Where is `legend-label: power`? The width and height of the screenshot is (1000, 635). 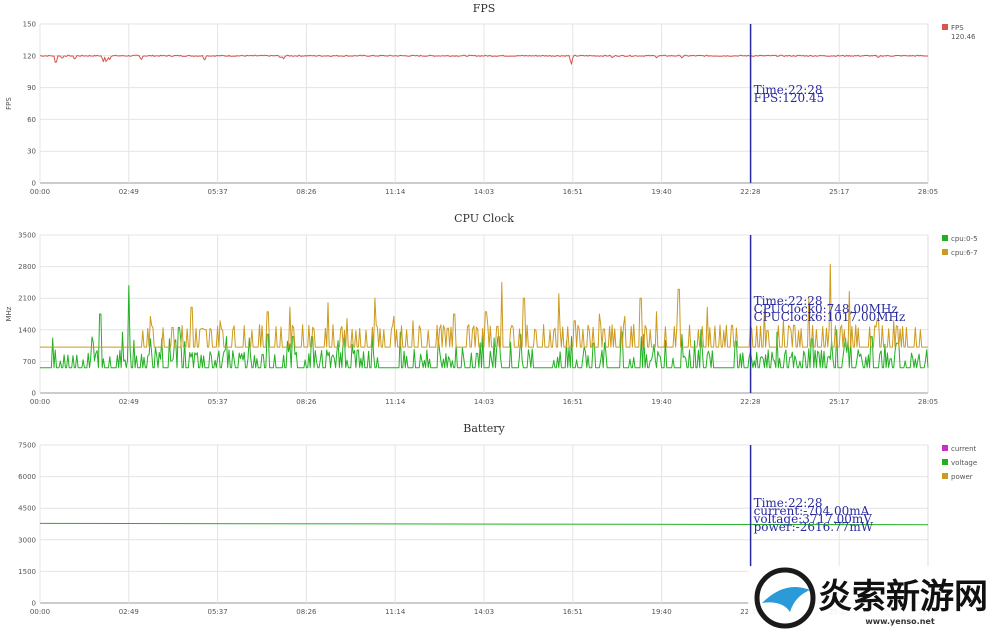
legend-label: power is located at coordinates (962, 477).